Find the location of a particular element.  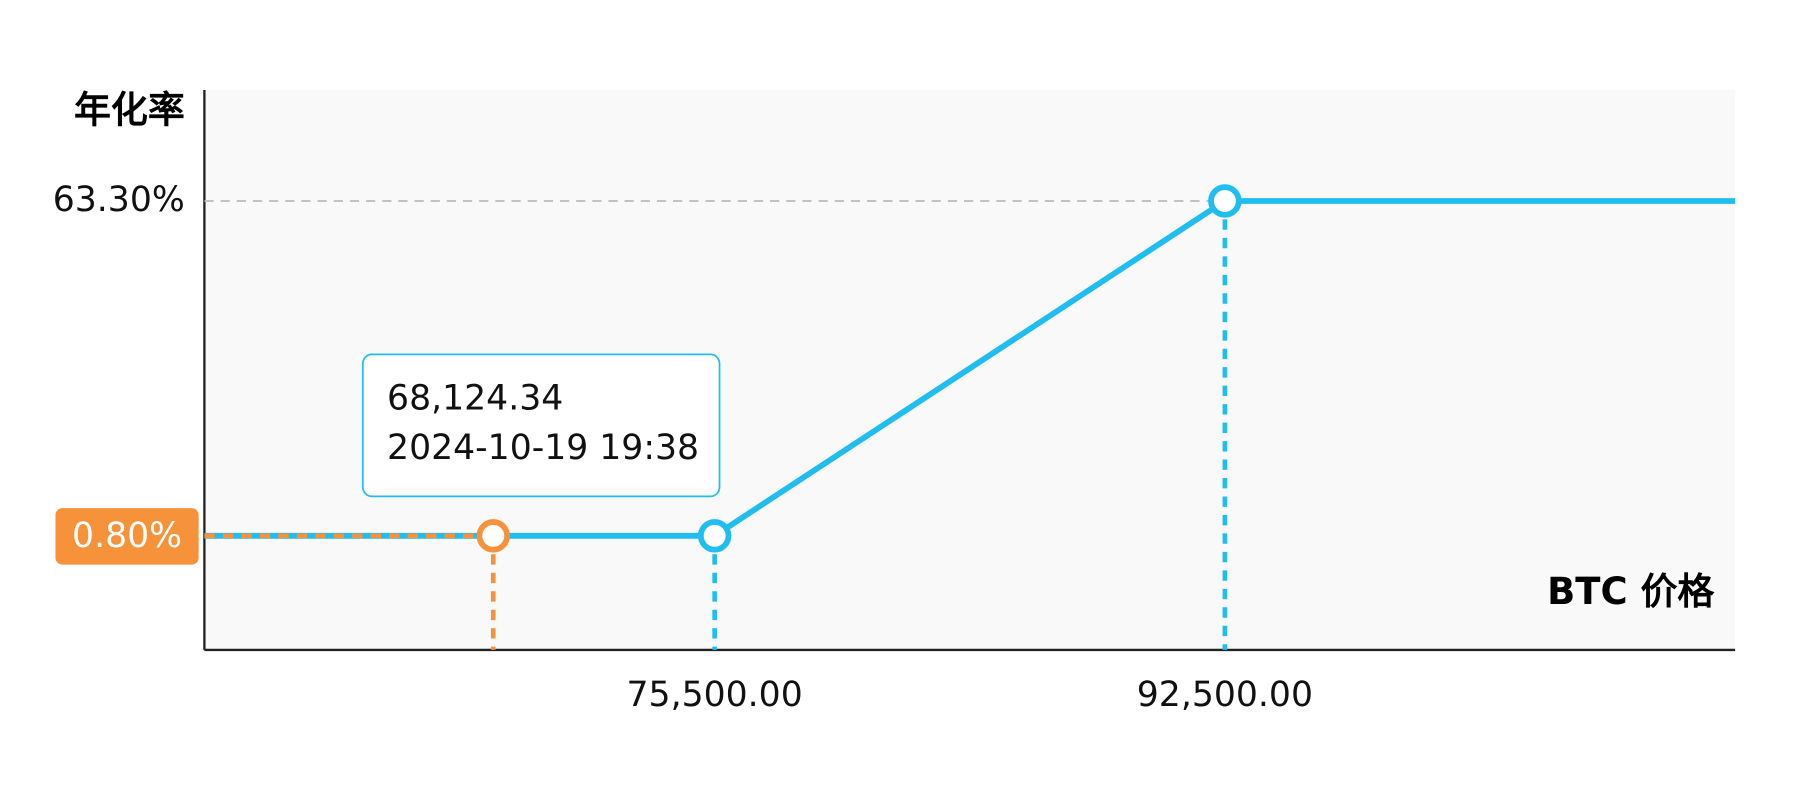

y-tick-label: 63.30% is located at coordinates (119, 200).